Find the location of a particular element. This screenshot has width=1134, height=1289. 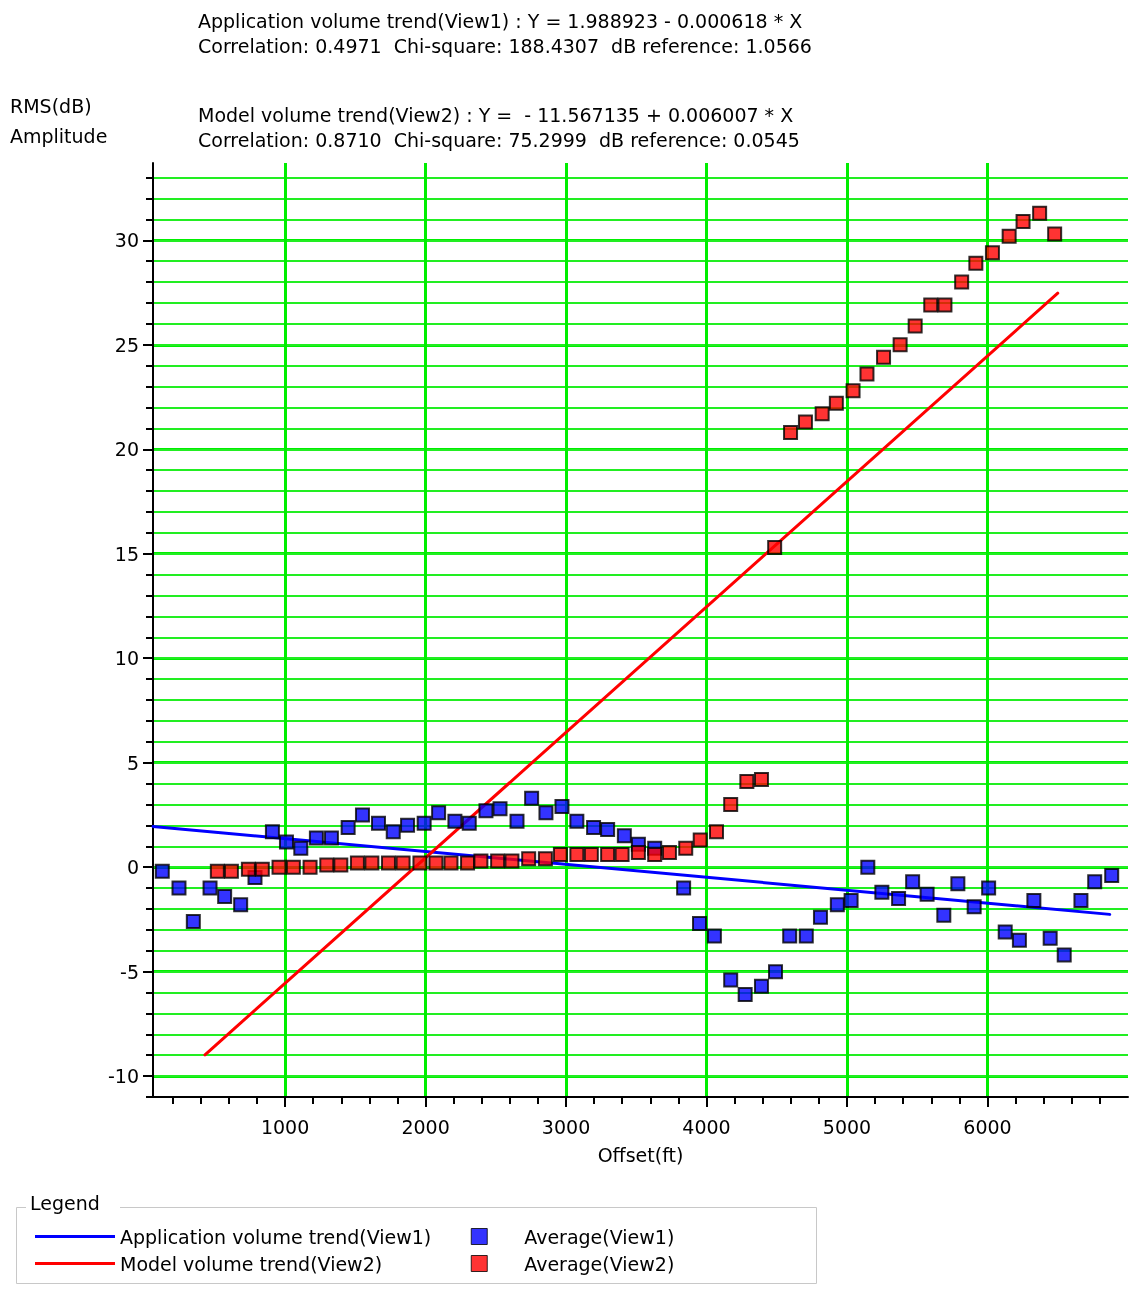

x-tick-label: 5000 is located at coordinates (847, 1126).